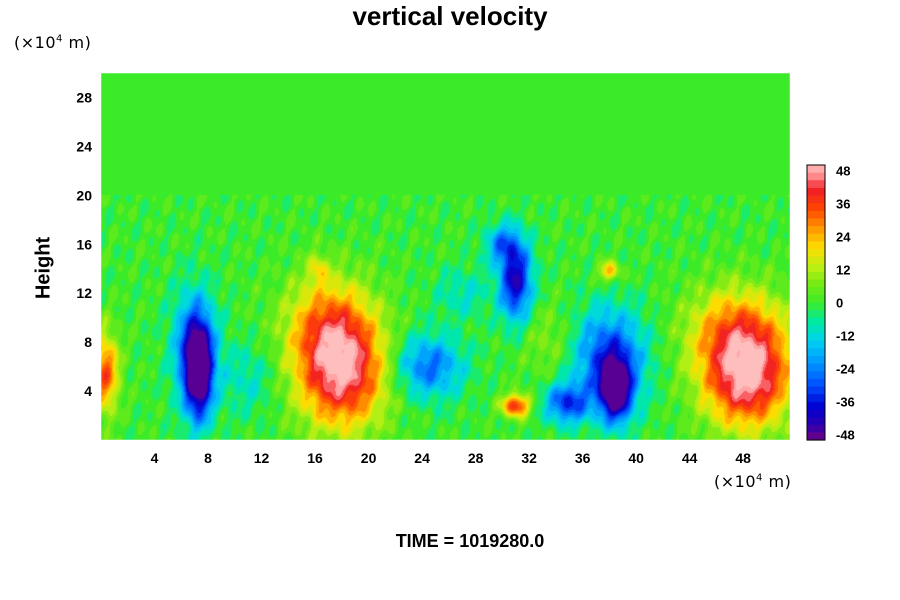 This screenshot has width=900, height=600. I want to click on colorbar-tick-label: 48, so click(843, 171).